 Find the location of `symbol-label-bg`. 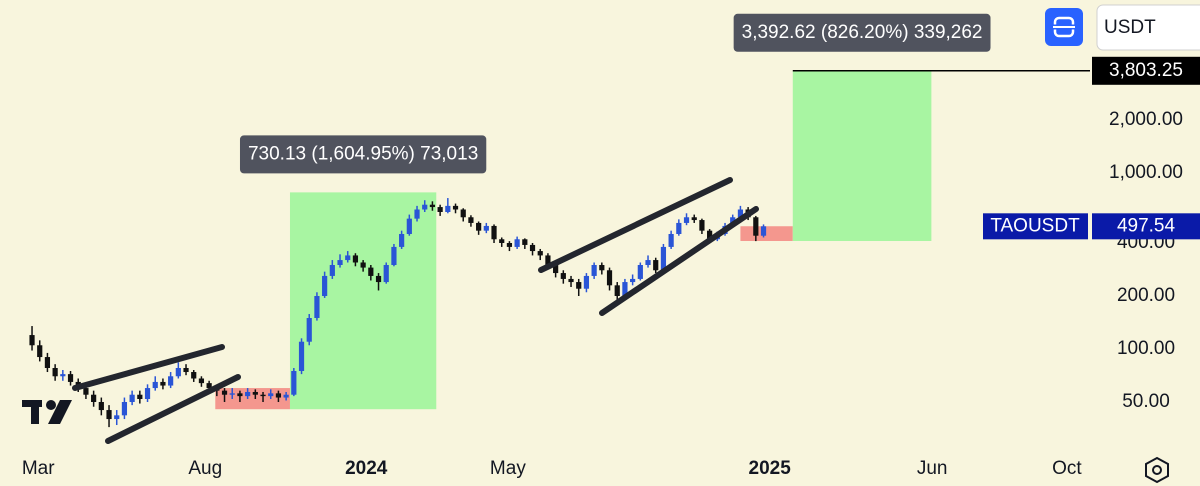

symbol-label-bg is located at coordinates (1035, 226).